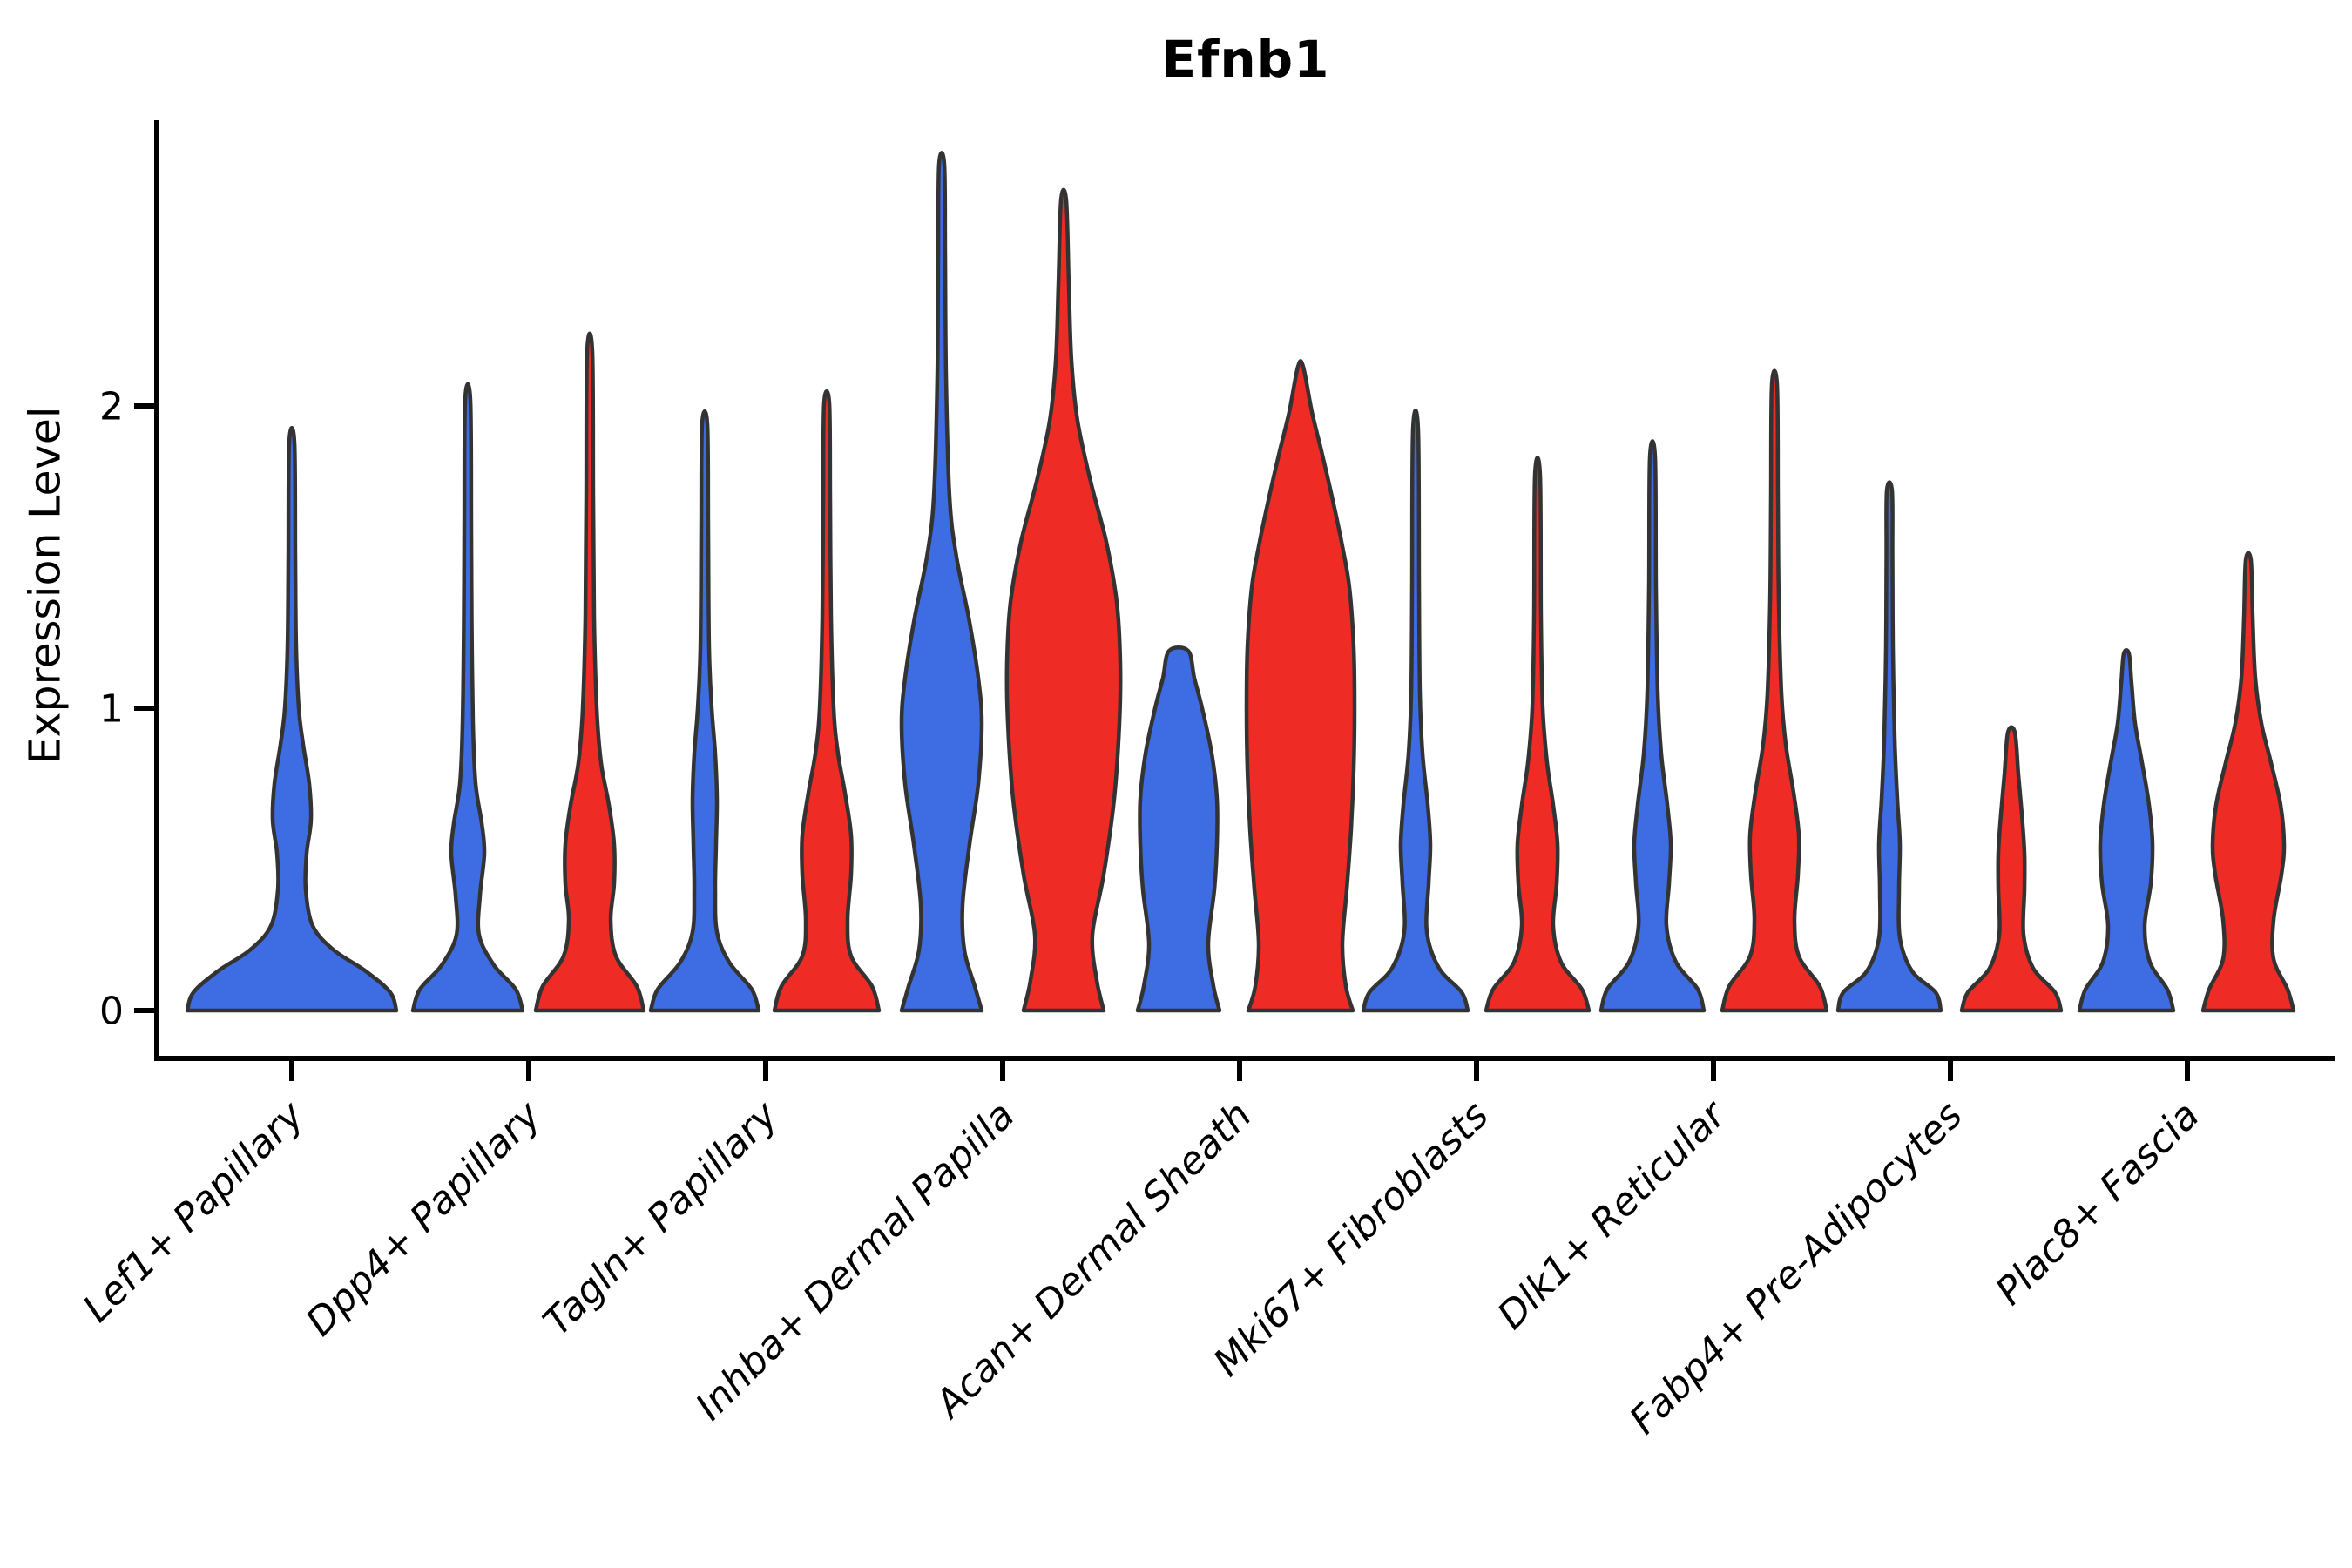  Describe the element at coordinates (1063, 600) in the screenshot. I see `violin-red-inhba-dermal-papilla` at that location.